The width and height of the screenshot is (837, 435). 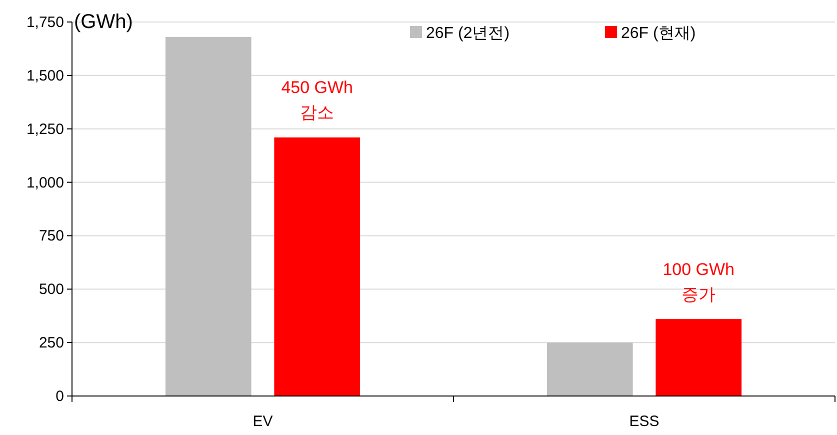 I want to click on annotation: 100 GWh 증가, so click(x=699, y=282).